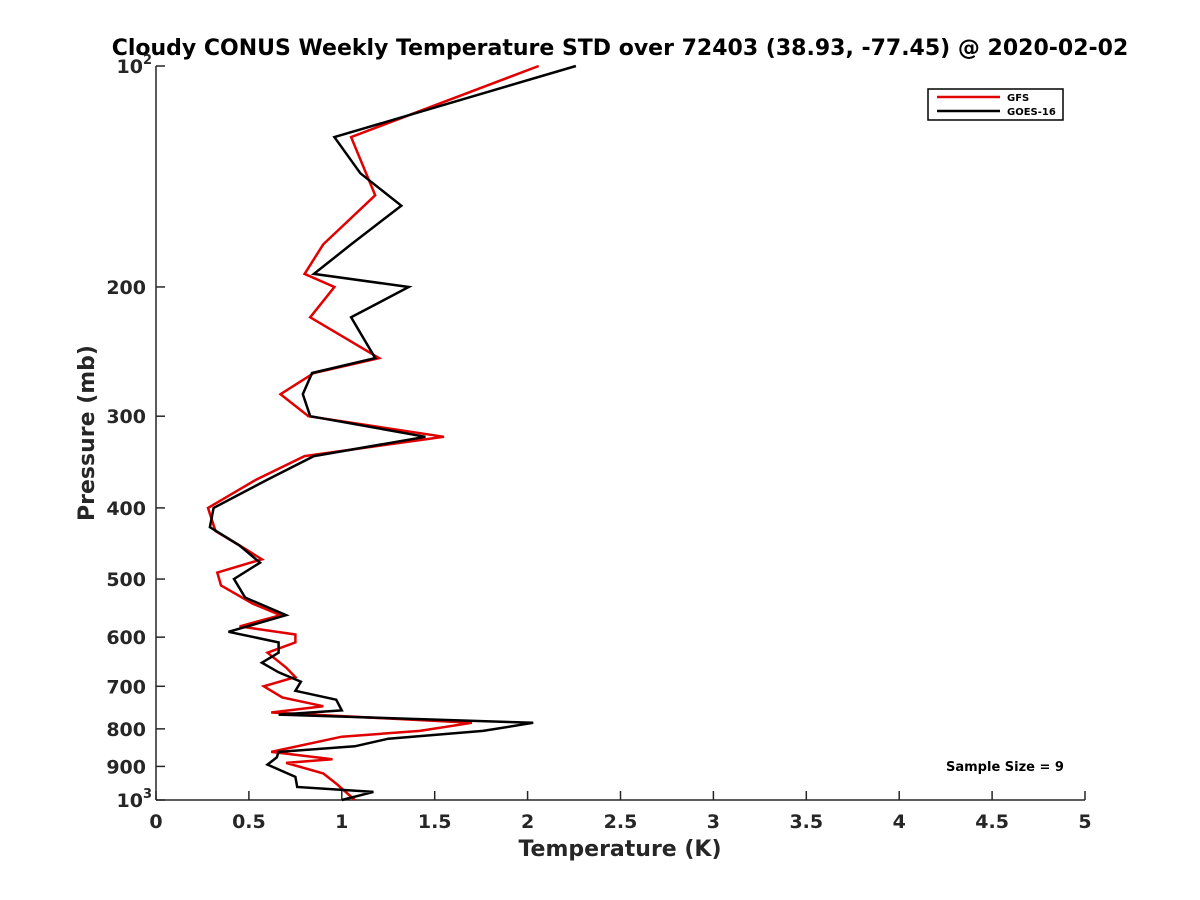 The height and width of the screenshot is (900, 1200). I want to click on y-axis-label: Pressure (mb), so click(87, 433).